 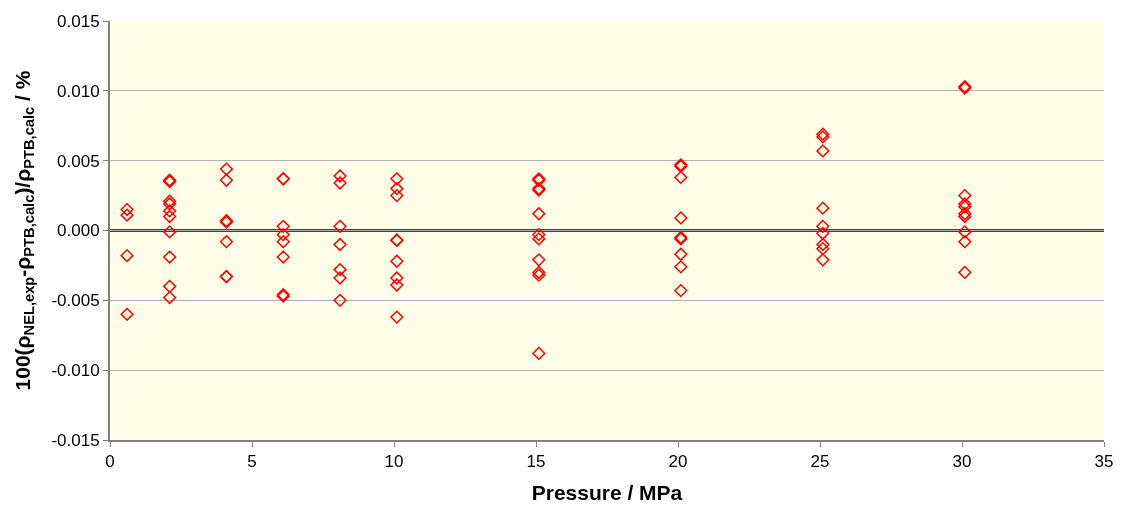 What do you see at coordinates (394, 462) in the screenshot?
I see `x-tick-label: 10` at bounding box center [394, 462].